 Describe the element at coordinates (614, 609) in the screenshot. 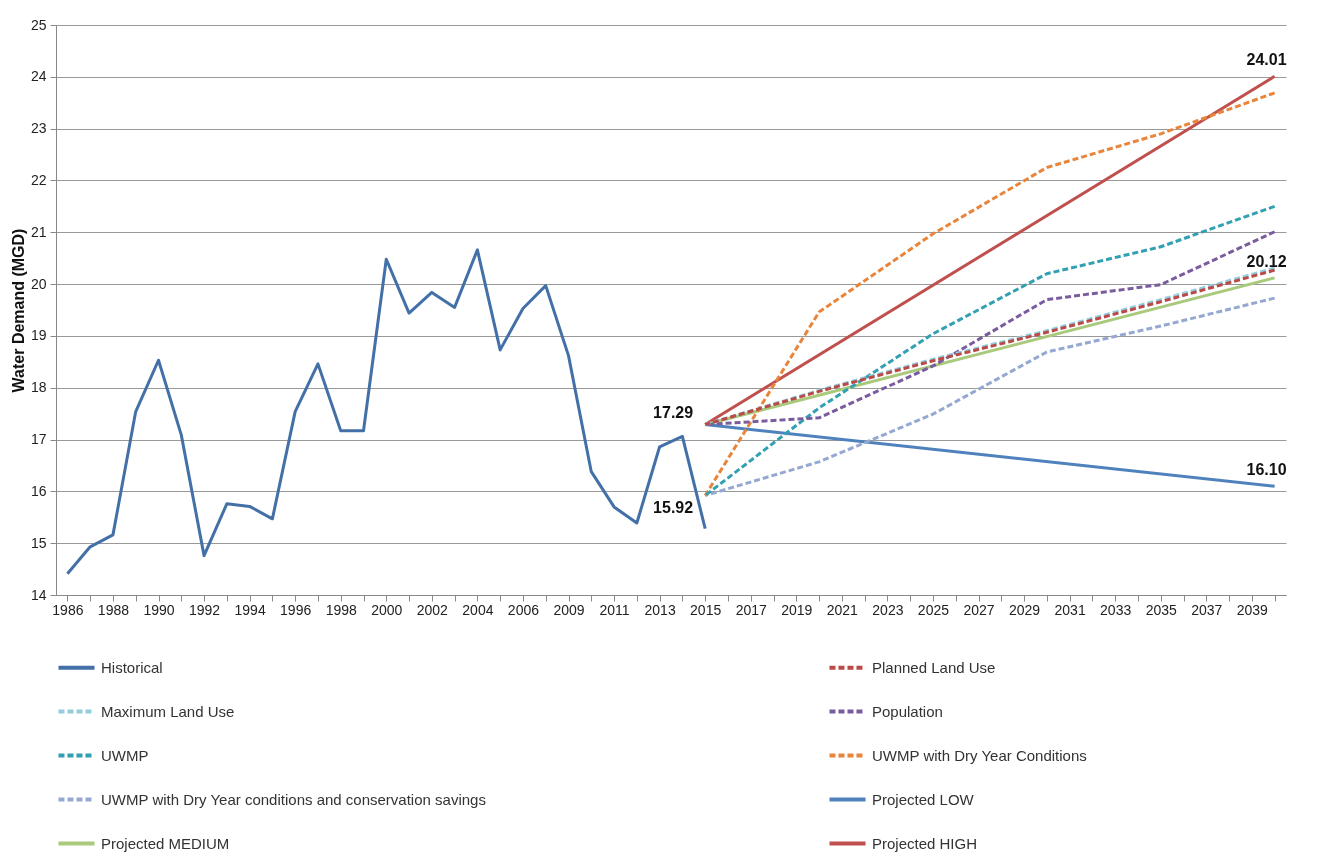

I see `x-tick-label: 2011` at that location.